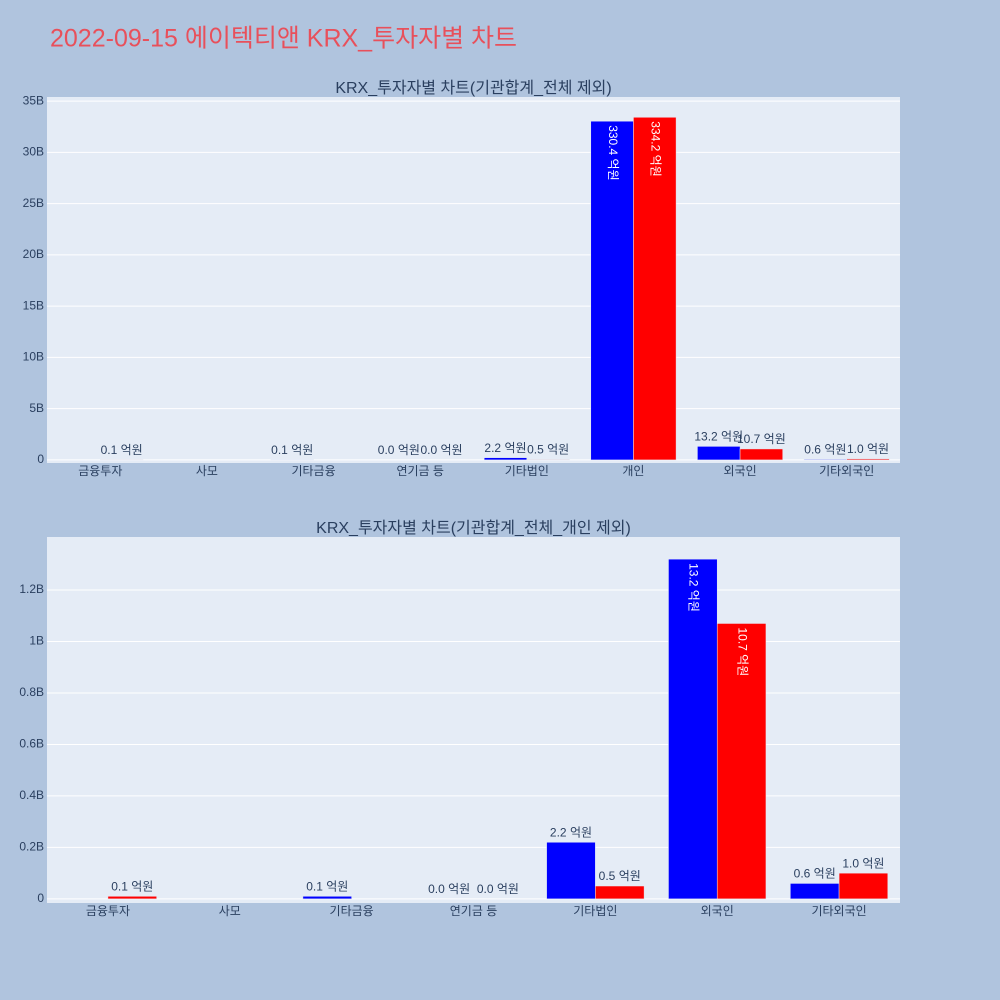  I want to click on y-tick-label: 0.6B, so click(31, 744).